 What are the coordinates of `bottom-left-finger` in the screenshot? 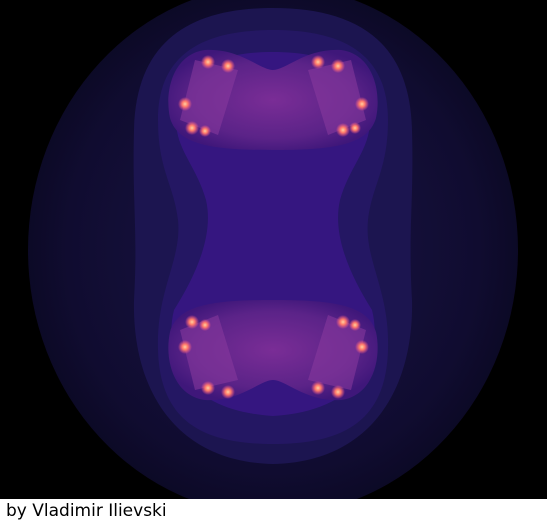 It's located at (209, 352).